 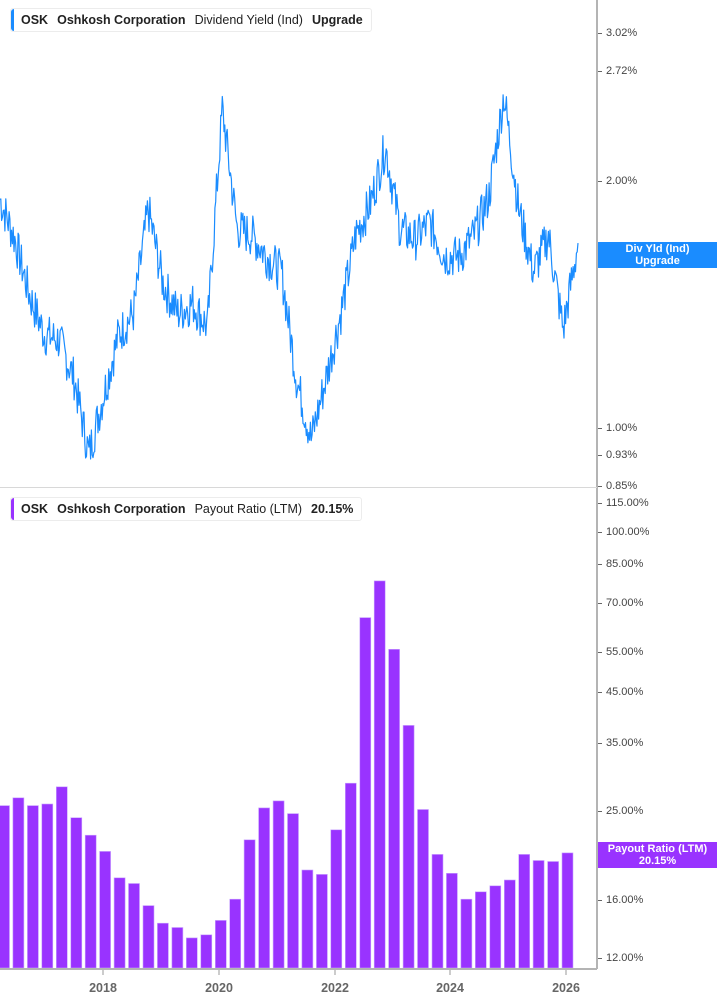 I want to click on tag-label: Div Yld (Ind), so click(x=657, y=249).